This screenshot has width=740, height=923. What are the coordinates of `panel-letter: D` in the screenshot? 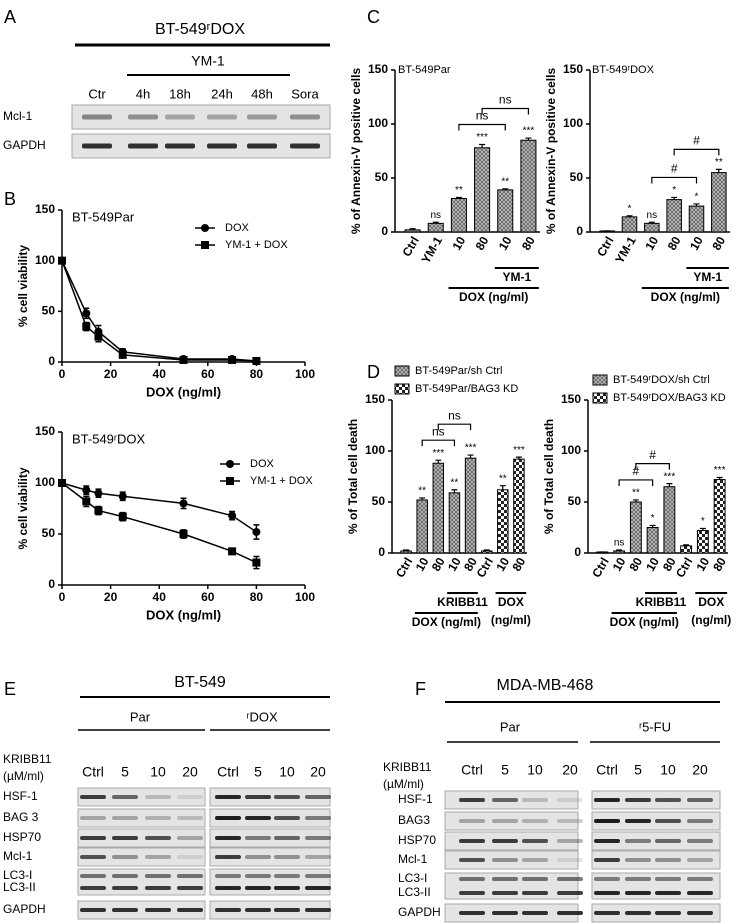 It's located at (373, 372).